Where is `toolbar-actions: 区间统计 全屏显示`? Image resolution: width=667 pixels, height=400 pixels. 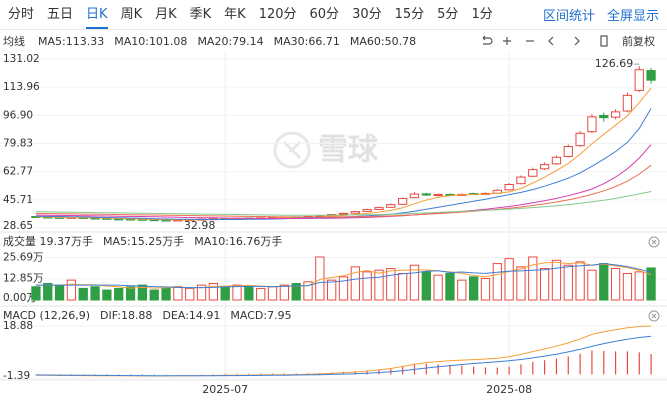
toolbar-actions: 区间统计 全屏显示 is located at coordinates (605, 14).